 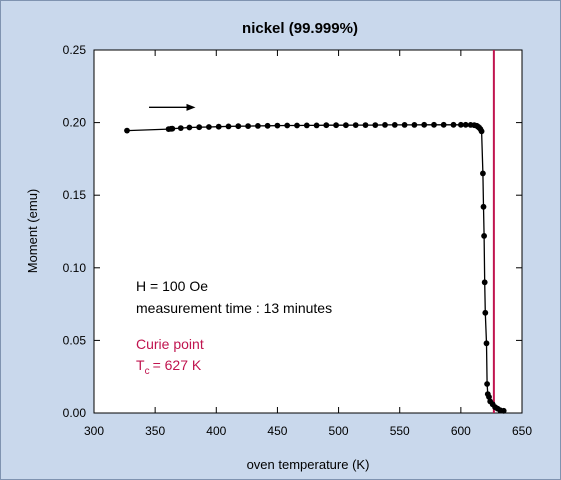 What do you see at coordinates (155, 431) in the screenshot?
I see `x-tick-label: 350` at bounding box center [155, 431].